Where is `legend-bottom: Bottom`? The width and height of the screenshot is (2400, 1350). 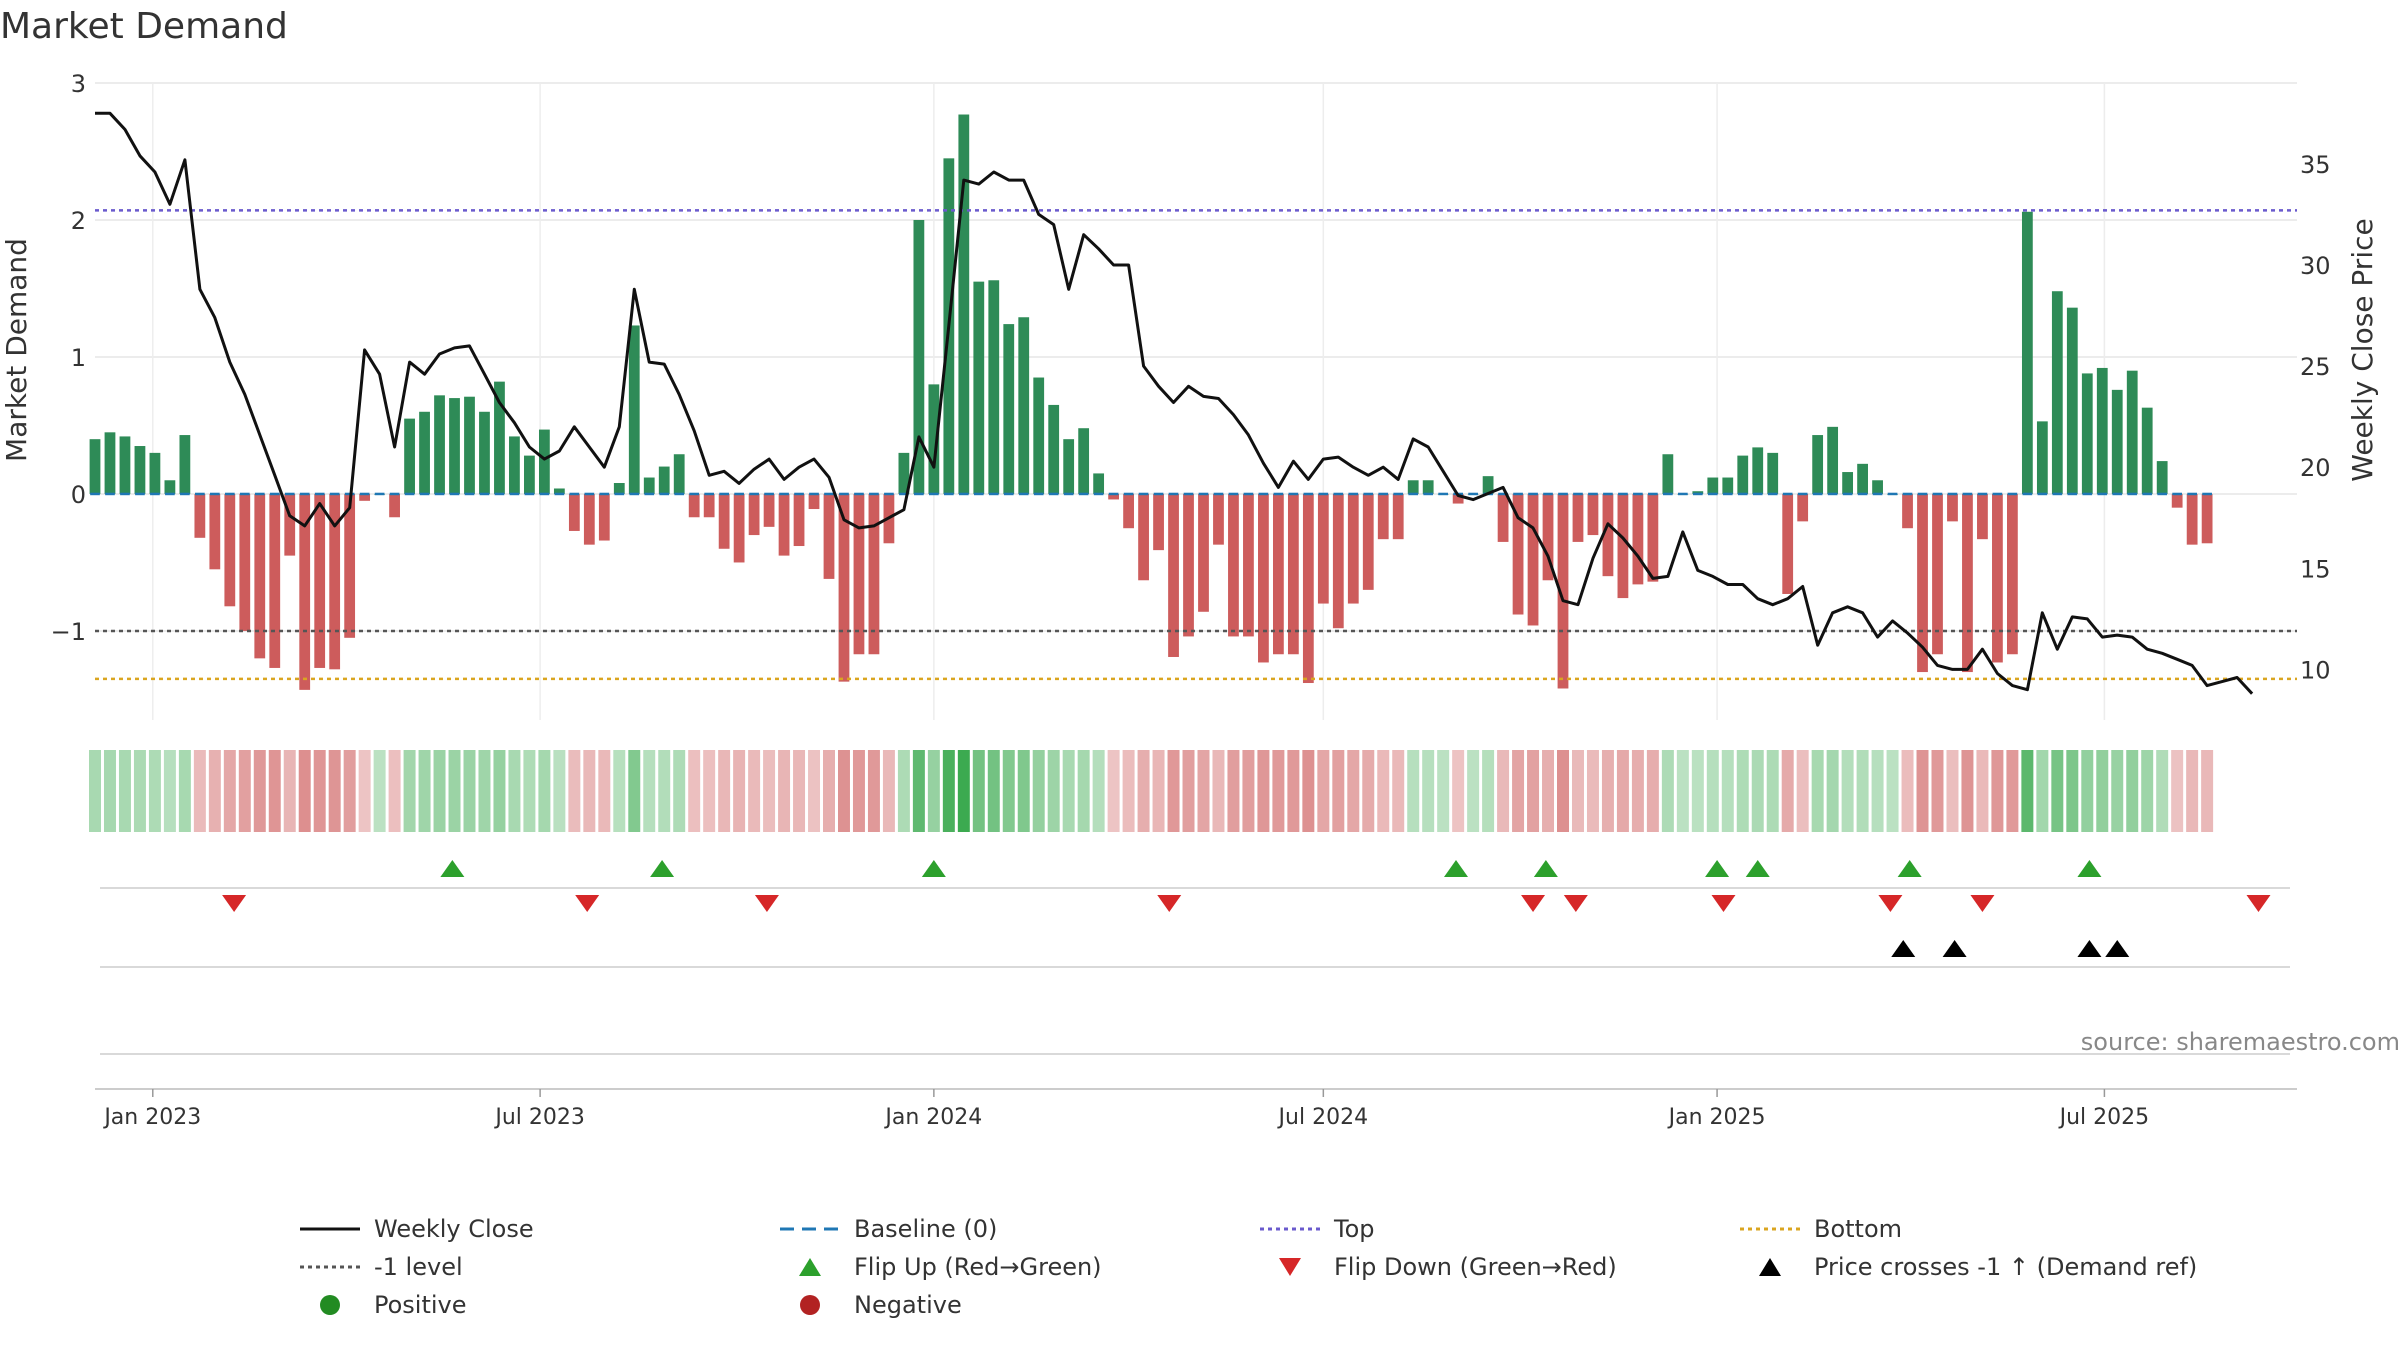 legend-bottom: Bottom is located at coordinates (1821, 1229).